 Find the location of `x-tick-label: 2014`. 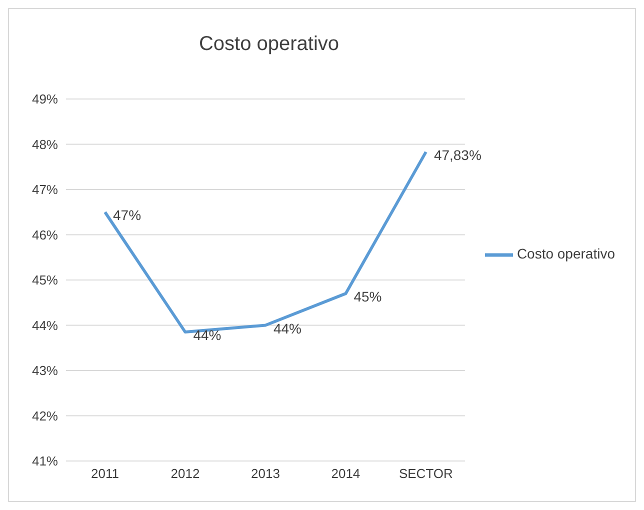

x-tick-label: 2014 is located at coordinates (345, 474).